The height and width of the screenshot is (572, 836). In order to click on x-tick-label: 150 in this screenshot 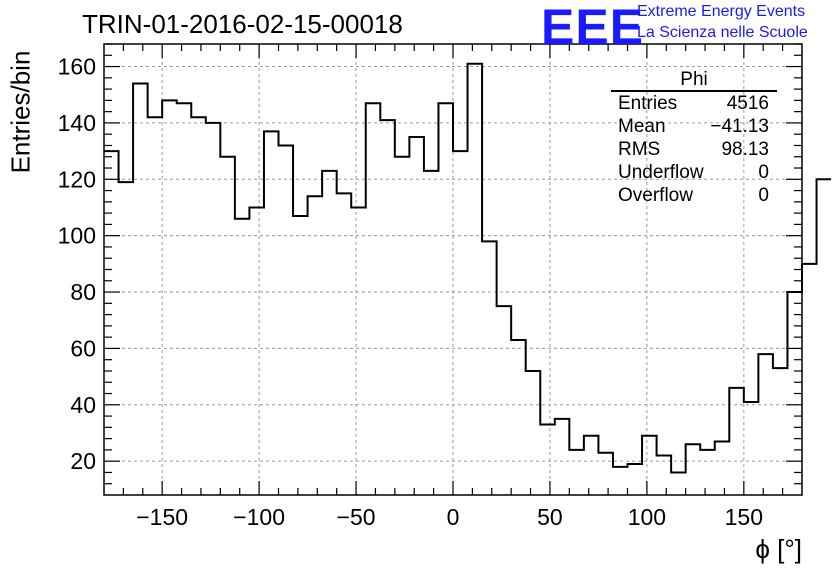, I will do `click(744, 517)`.